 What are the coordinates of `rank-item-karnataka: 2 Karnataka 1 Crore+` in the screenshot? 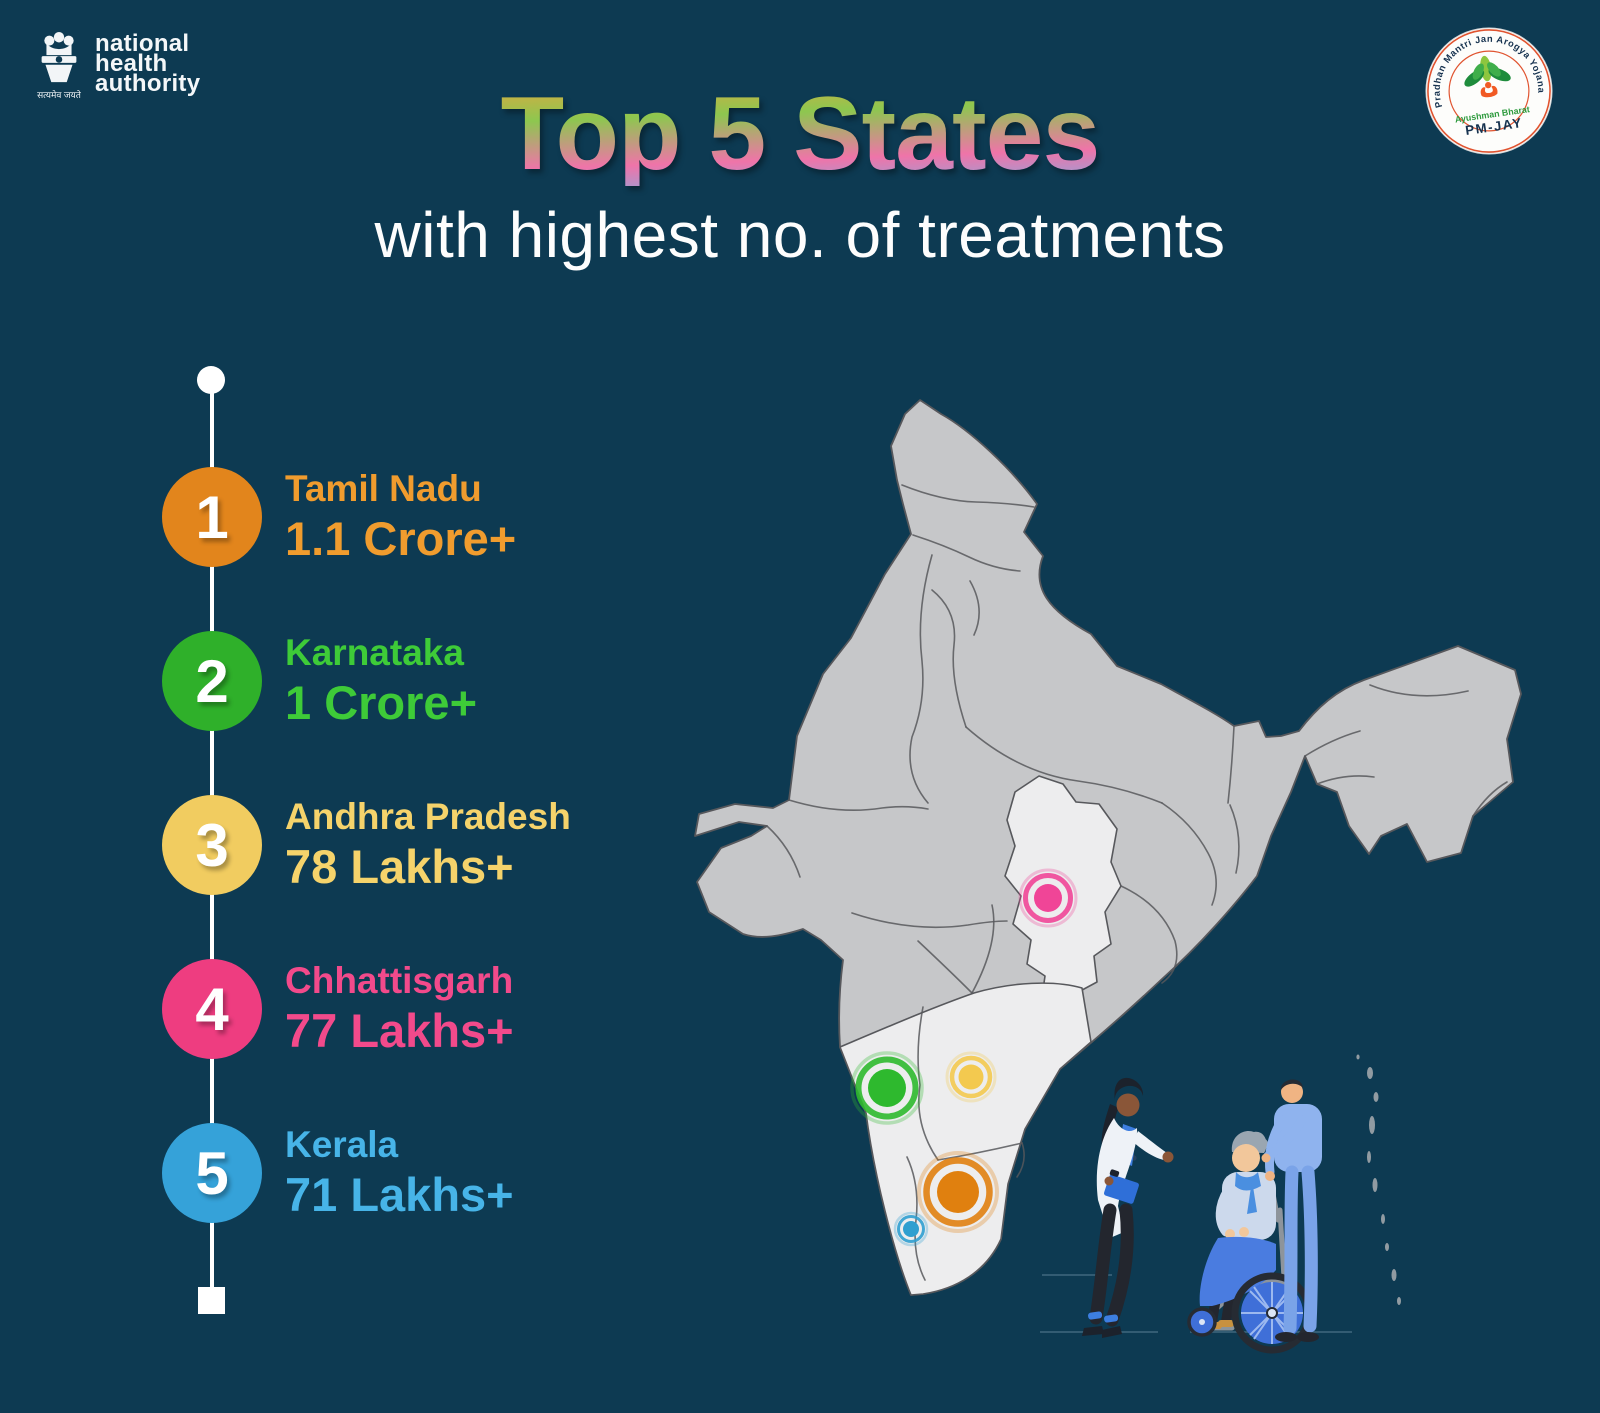 It's located at (319, 681).